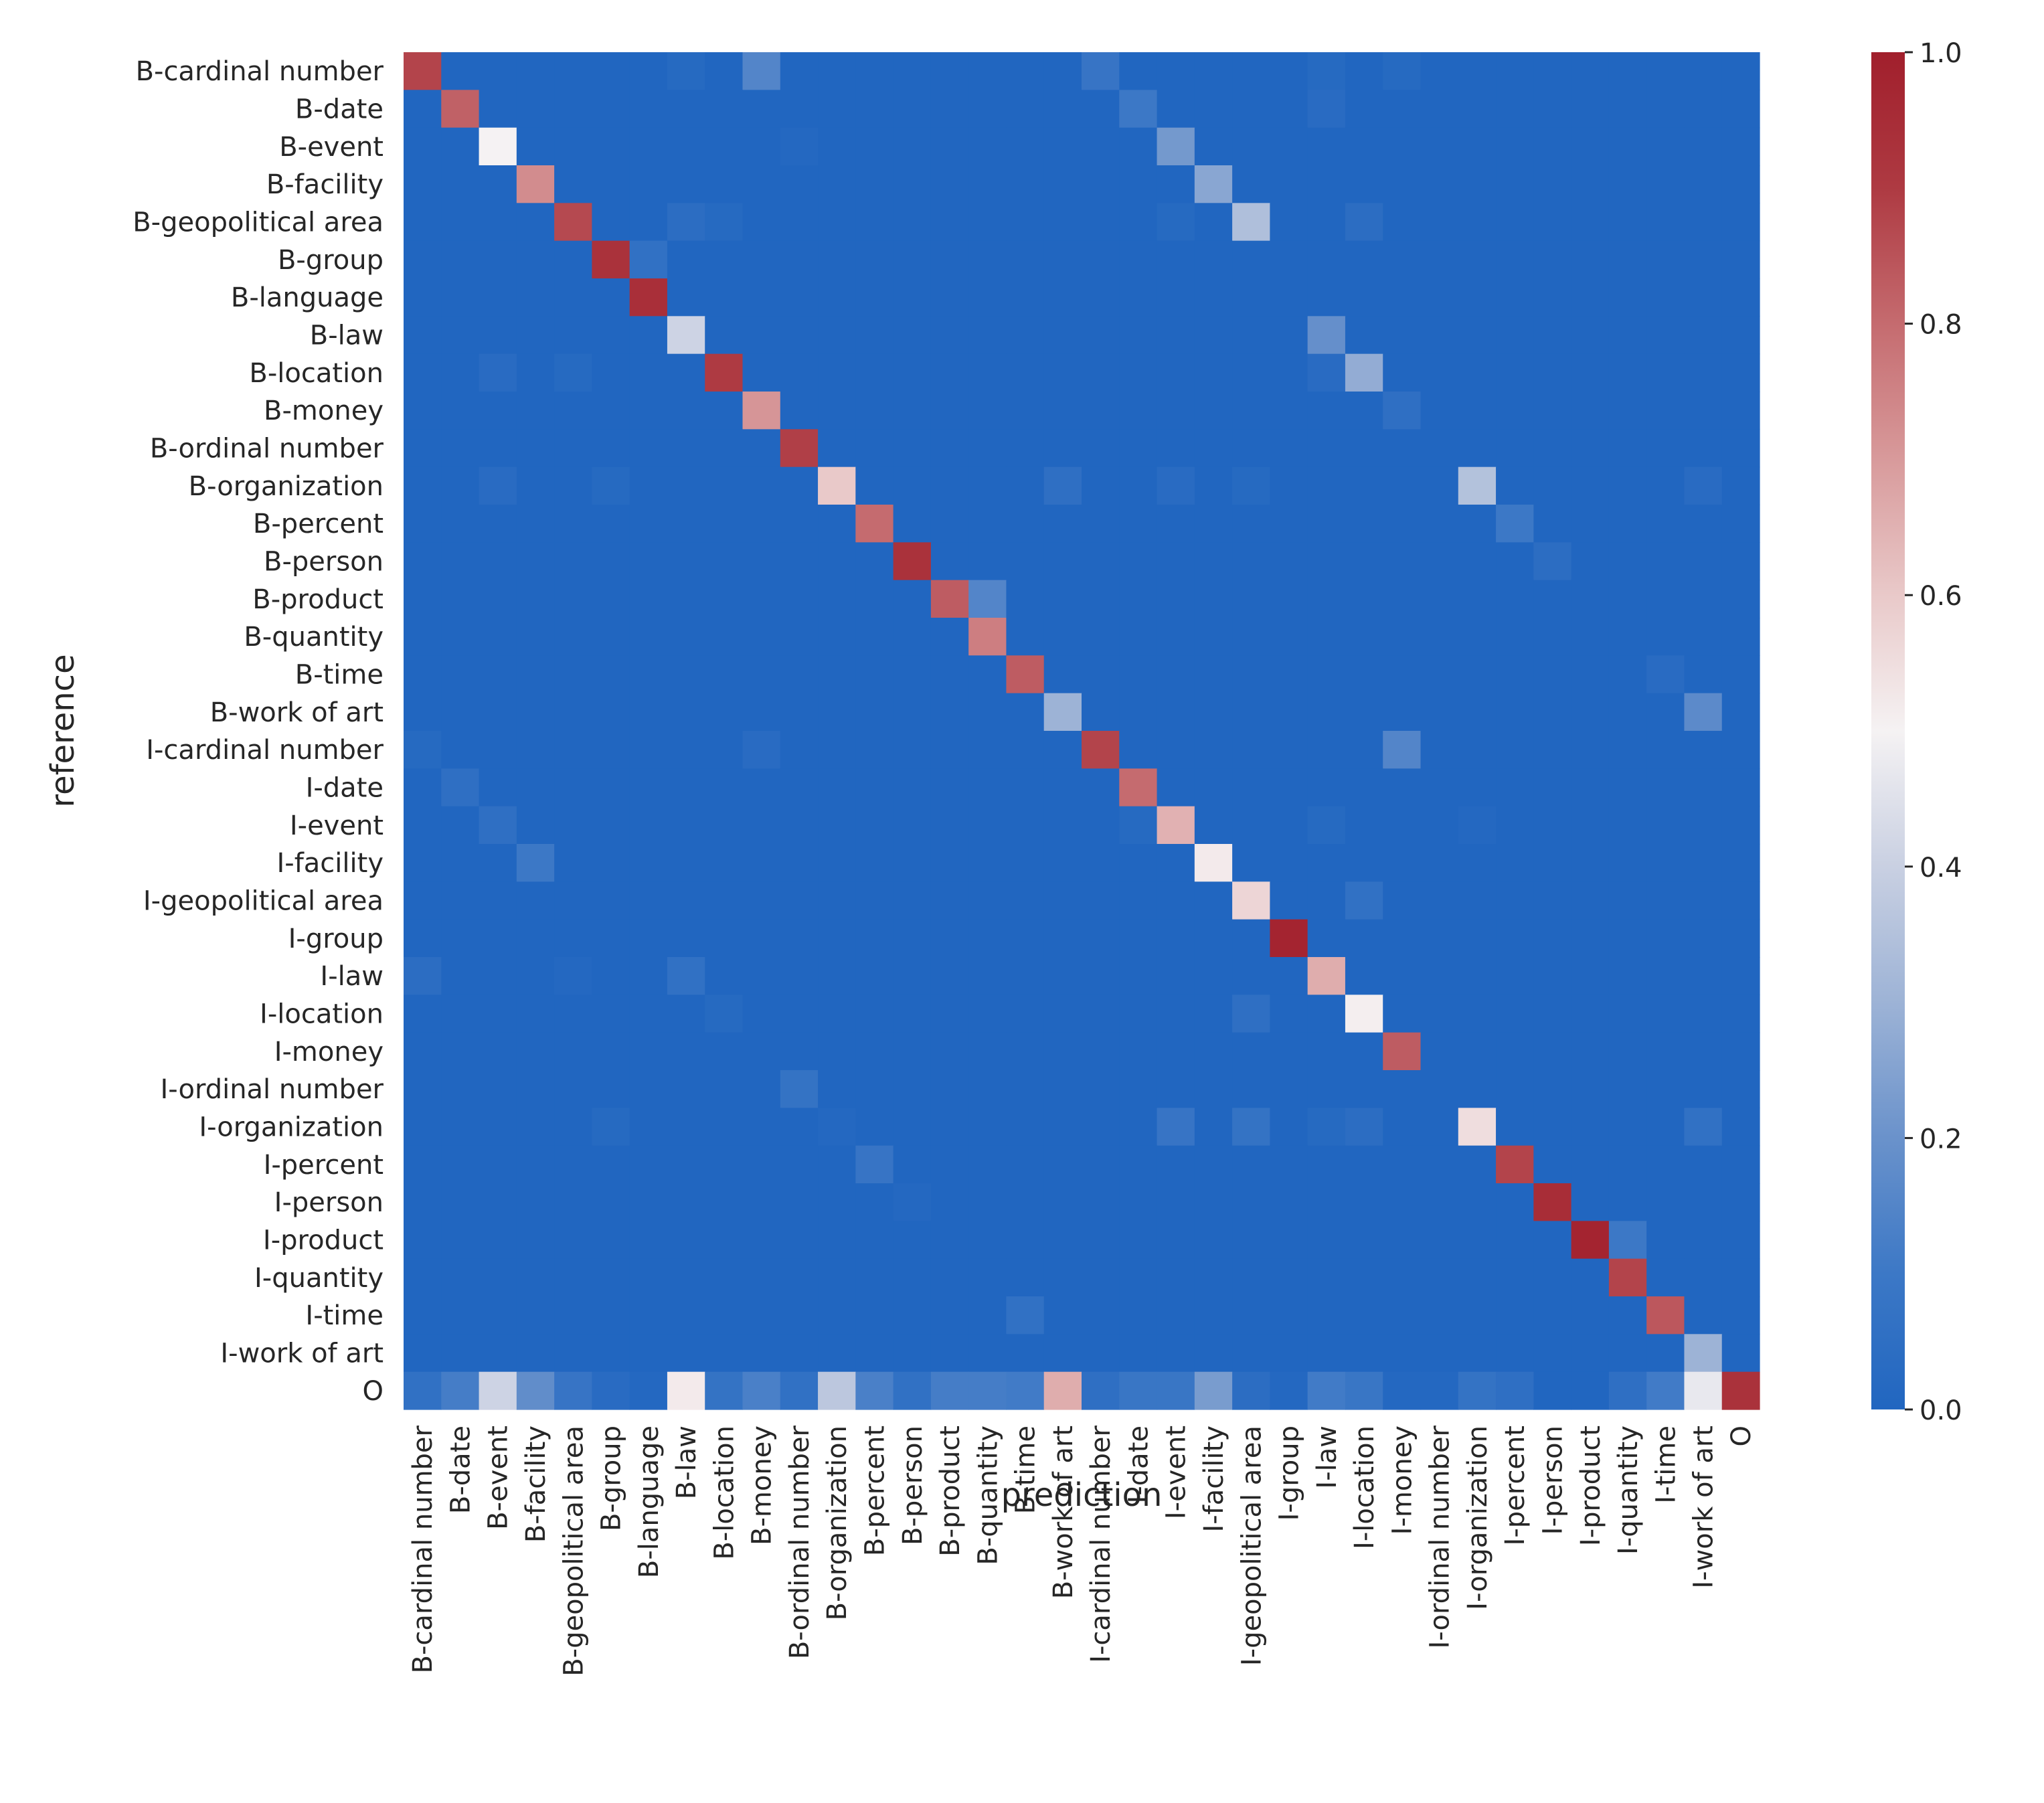  What do you see at coordinates (1213, 524) in the screenshot?
I see `heatmap-cell-b-percent-x-i-facility` at bounding box center [1213, 524].